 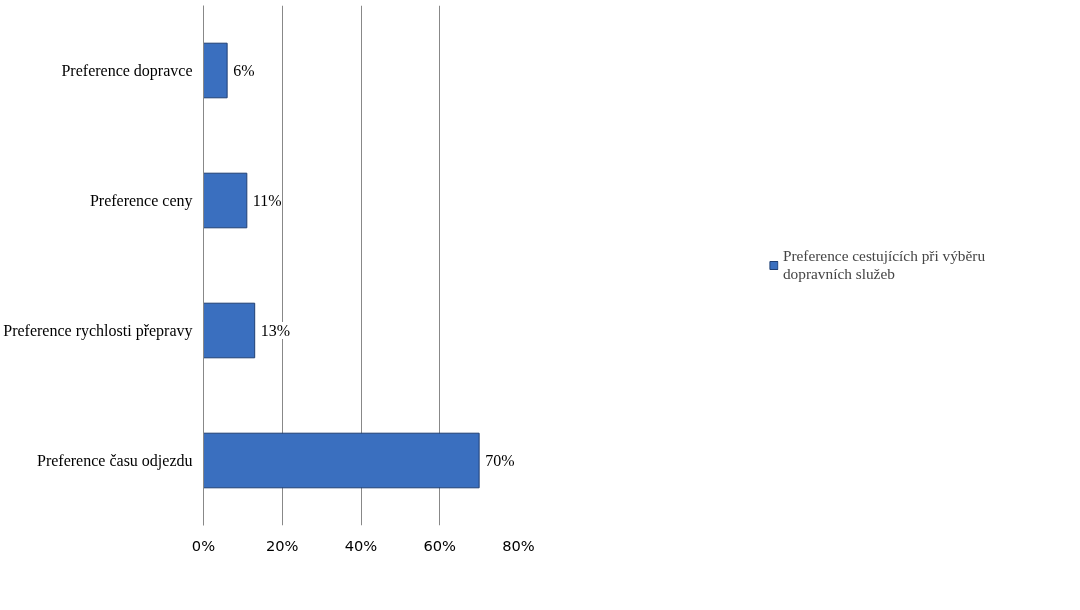 What do you see at coordinates (361, 545) in the screenshot?
I see `x-tick-label: 40%` at bounding box center [361, 545].